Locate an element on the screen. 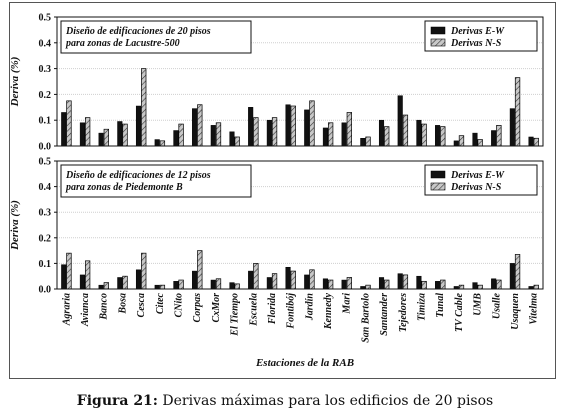 This screenshot has width=570, height=419. legend-swatch-ew is located at coordinates (438, 30).